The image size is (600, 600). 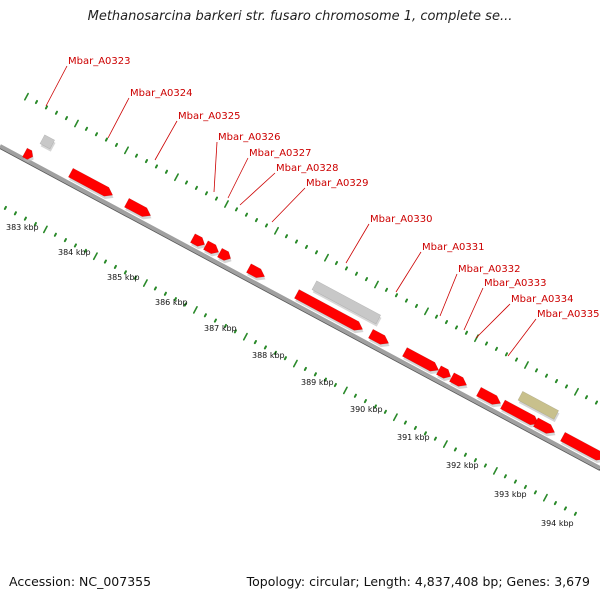 I want to click on gene-label: Mbar_A0331, so click(x=453, y=247).